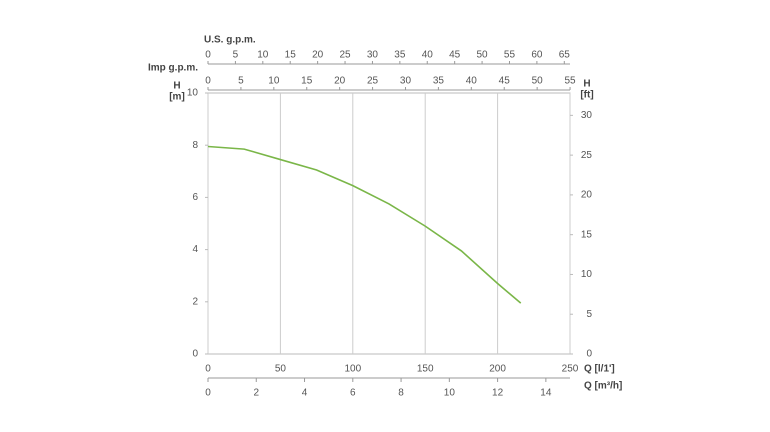 The image size is (770, 432). What do you see at coordinates (587, 155) in the screenshot?
I see `y2-tick-label: 25` at bounding box center [587, 155].